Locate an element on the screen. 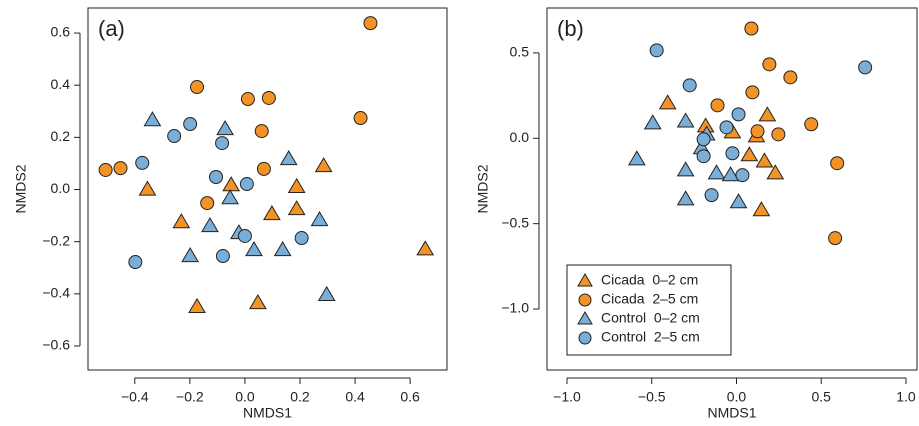 This screenshot has height=426, width=919. panel-label: (b) is located at coordinates (570, 28).